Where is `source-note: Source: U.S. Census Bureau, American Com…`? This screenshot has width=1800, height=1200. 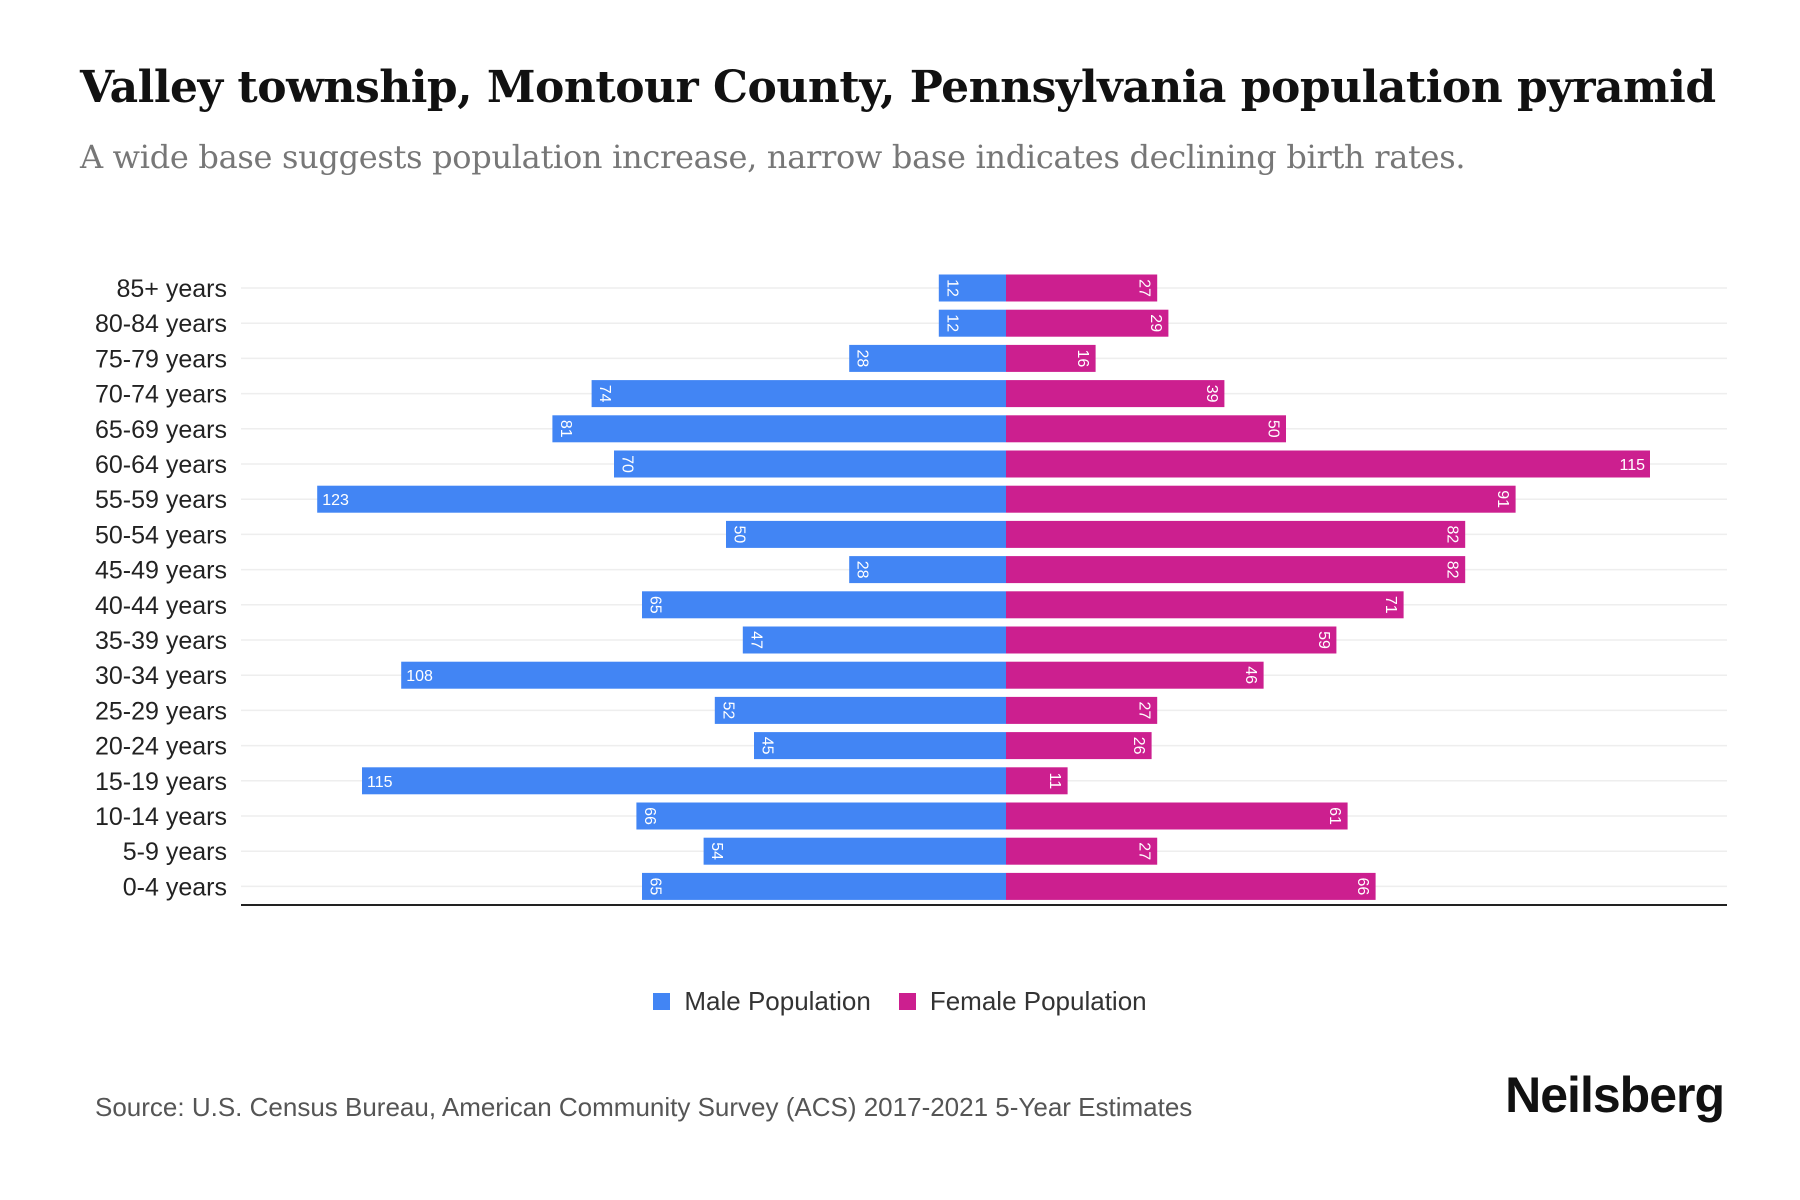
source-note: Source: U.S. Census Bureau, American Com… is located at coordinates (644, 1107).